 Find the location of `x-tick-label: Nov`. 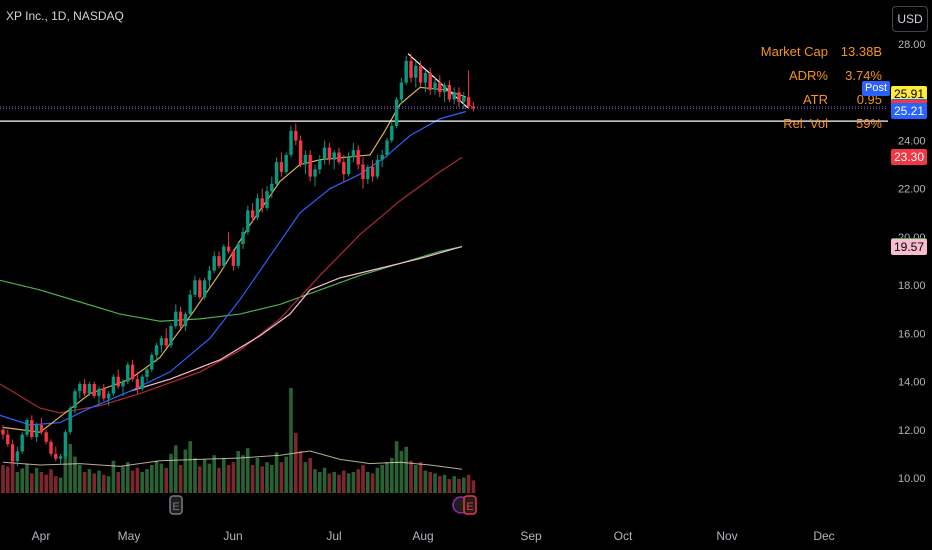

x-tick-label: Nov is located at coordinates (726, 536).